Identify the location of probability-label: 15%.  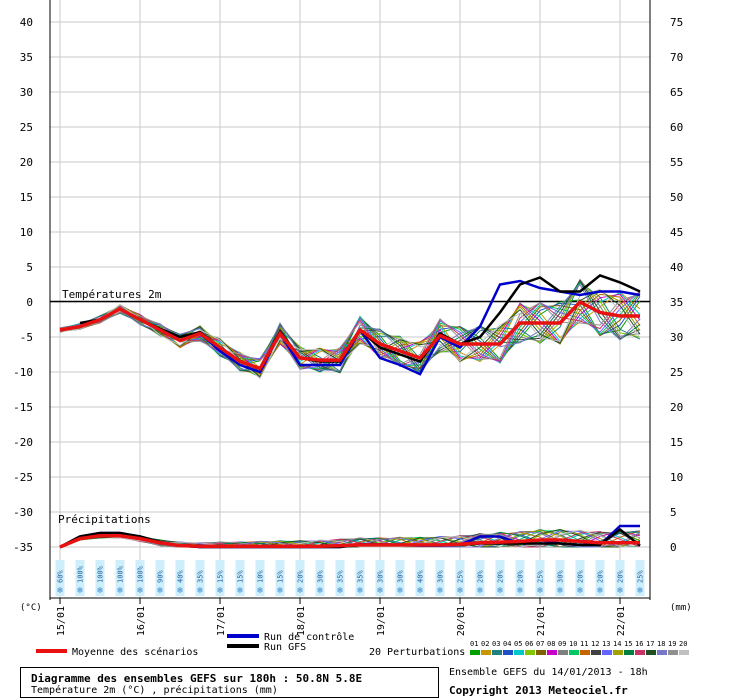
(281, 576).